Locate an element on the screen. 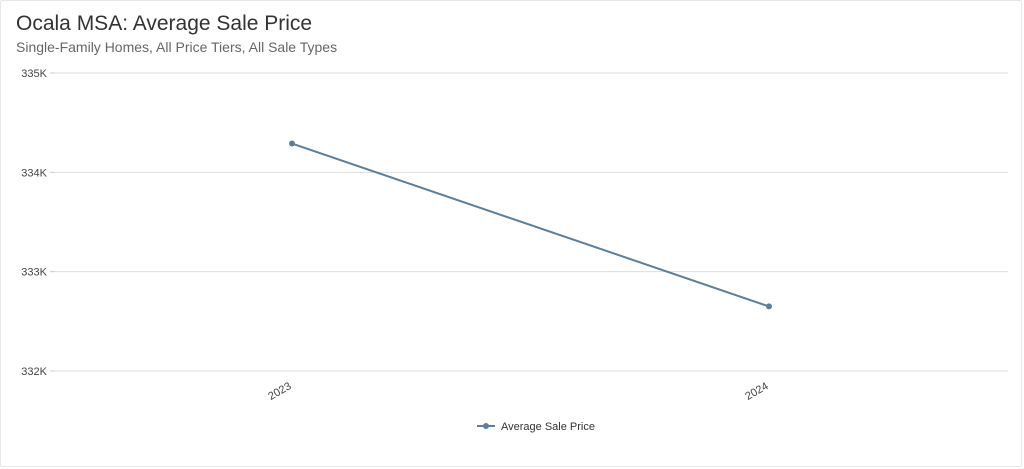  legend-label: Average Sale Price is located at coordinates (548, 427).